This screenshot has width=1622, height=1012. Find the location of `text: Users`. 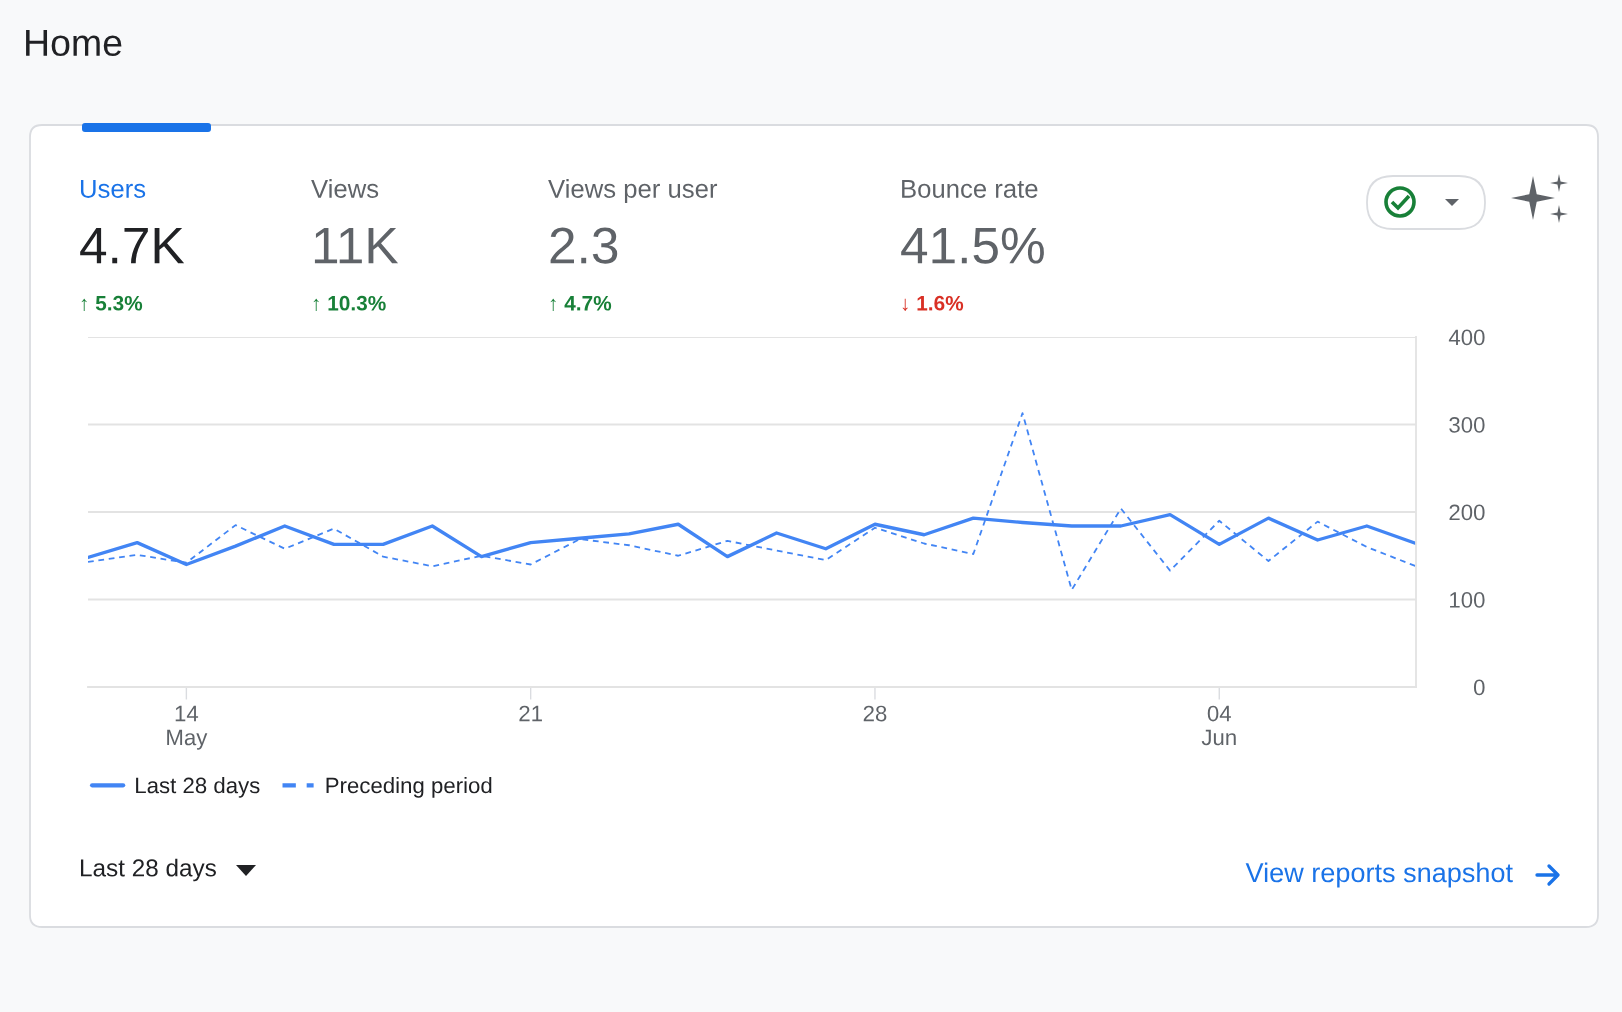

text: Users is located at coordinates (113, 188).